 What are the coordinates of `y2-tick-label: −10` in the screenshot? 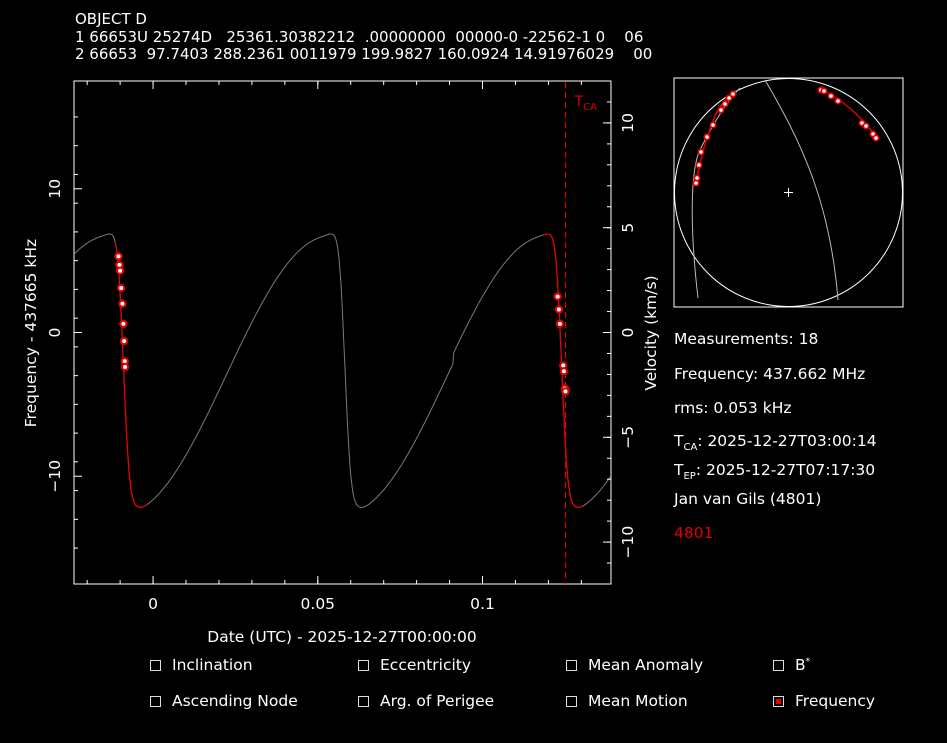 It's located at (628, 542).